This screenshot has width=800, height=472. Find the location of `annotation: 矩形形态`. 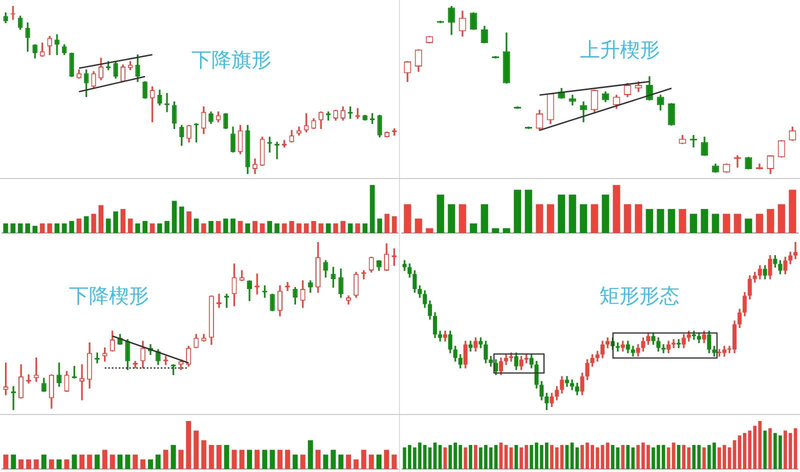

annotation: 矩形形态 is located at coordinates (640, 296).